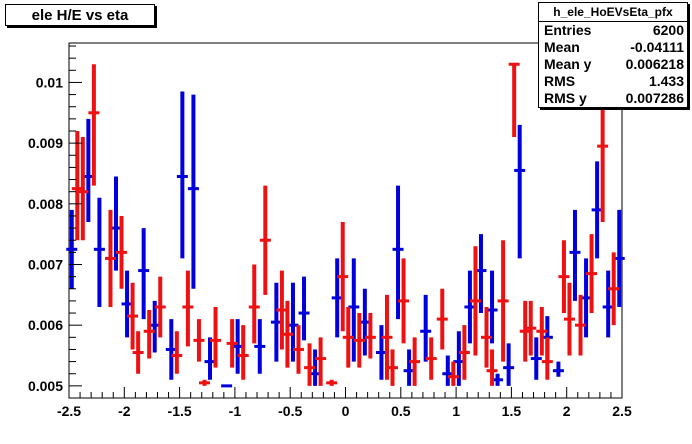 Image resolution: width=692 pixels, height=444 pixels. What do you see at coordinates (45, 204) in the screenshot?
I see `y-tick-label: 0.008` at bounding box center [45, 204].